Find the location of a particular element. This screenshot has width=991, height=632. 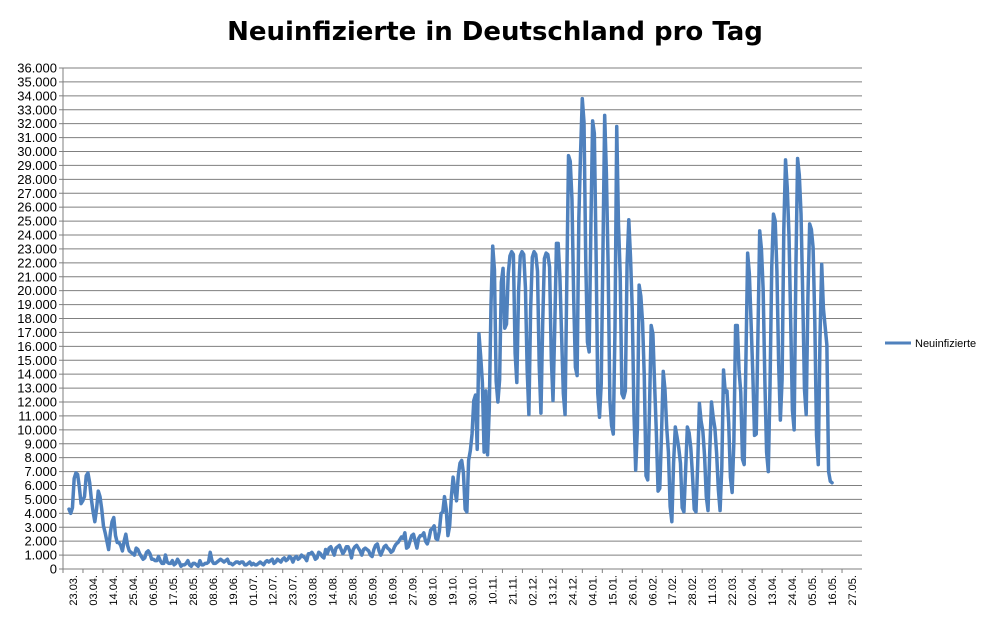

y-tick-label: 21.000 is located at coordinates (37, 276).